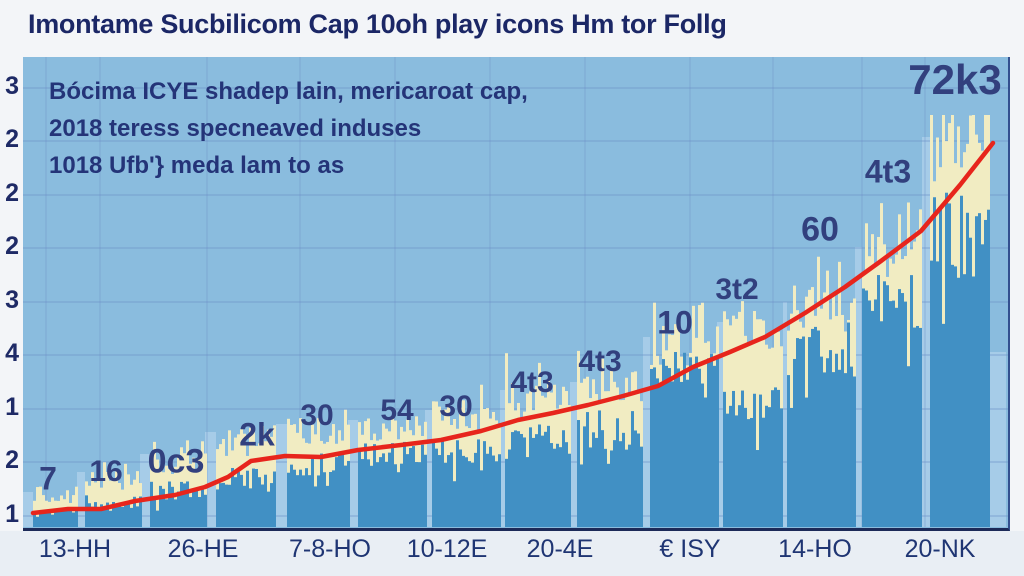 The image size is (1024, 576). I want to click on data-label: 60, so click(820, 229).